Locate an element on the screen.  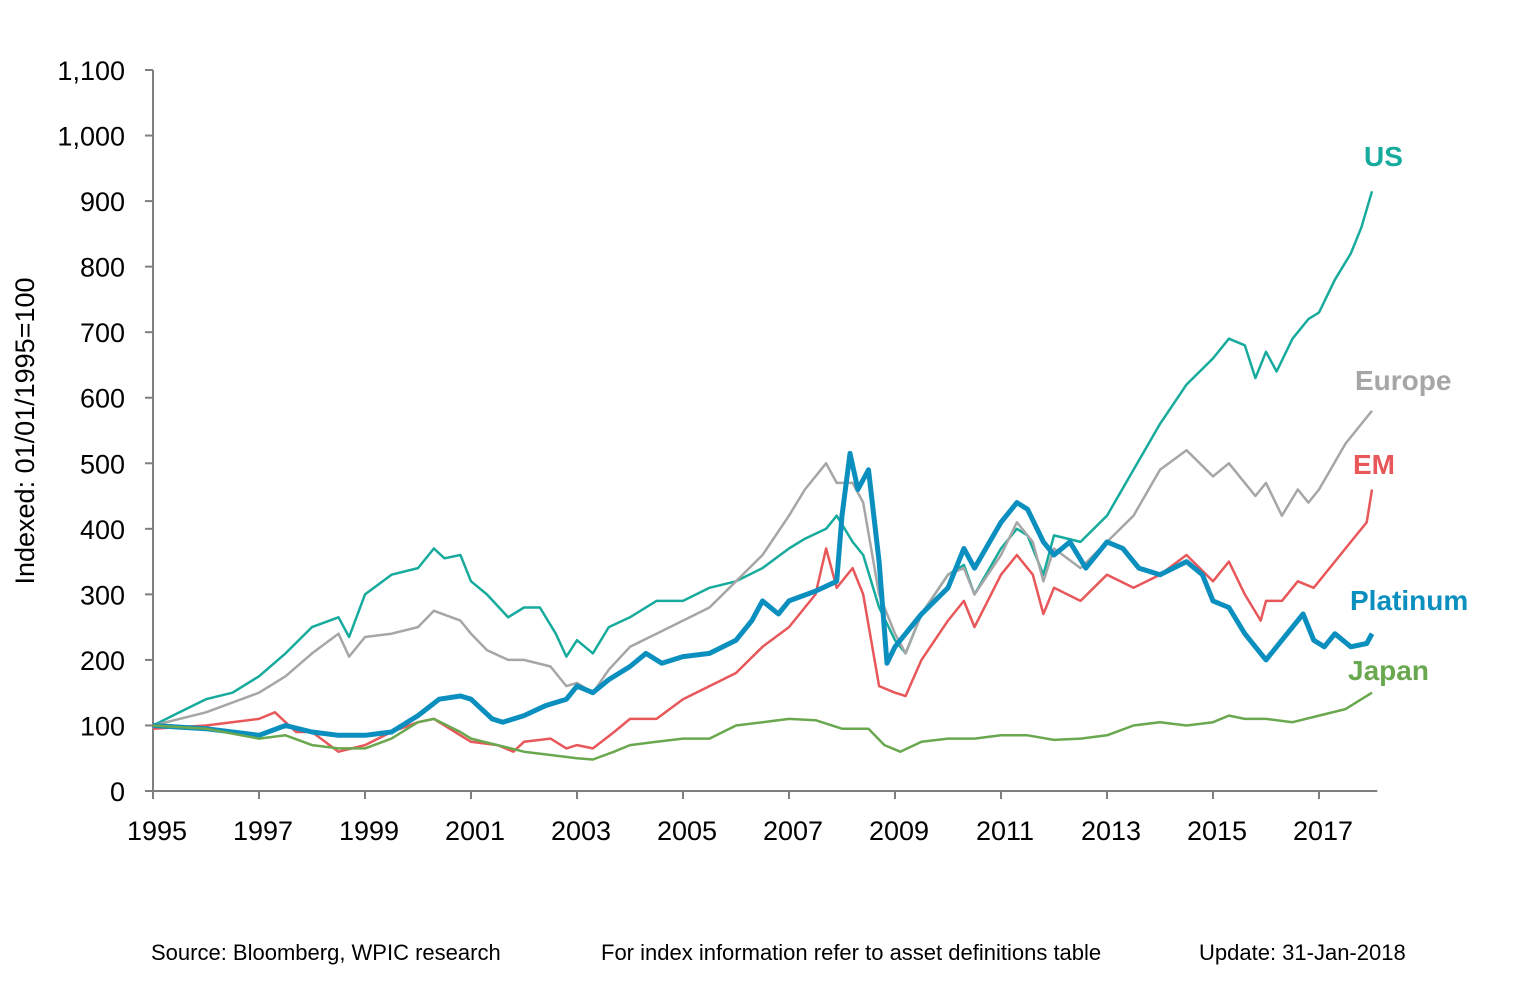
x-tick-label: 2009 is located at coordinates (899, 831).